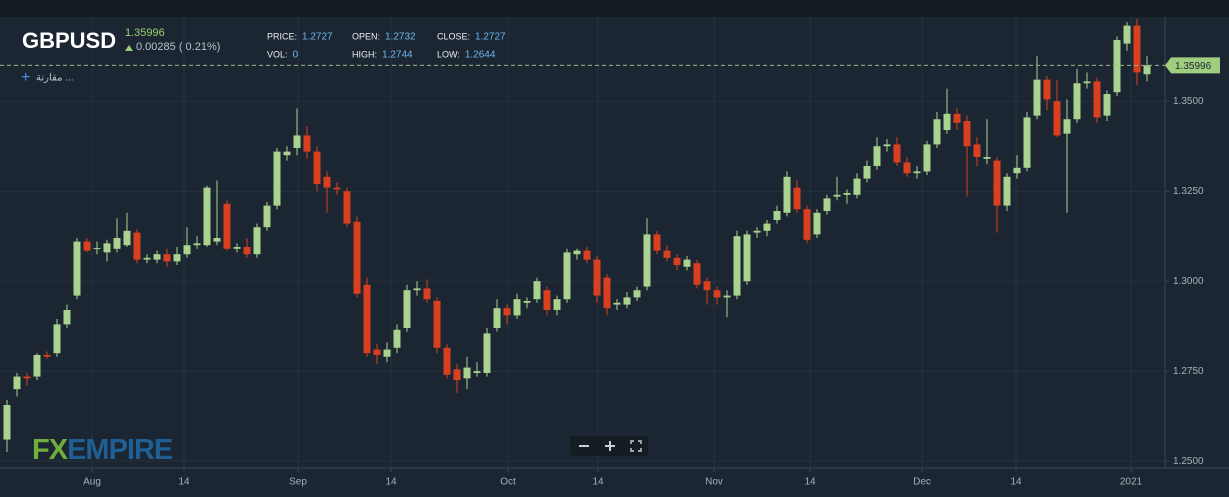 The image size is (1229, 497). I want to click on logo: FXEMPIRE, so click(102, 450).